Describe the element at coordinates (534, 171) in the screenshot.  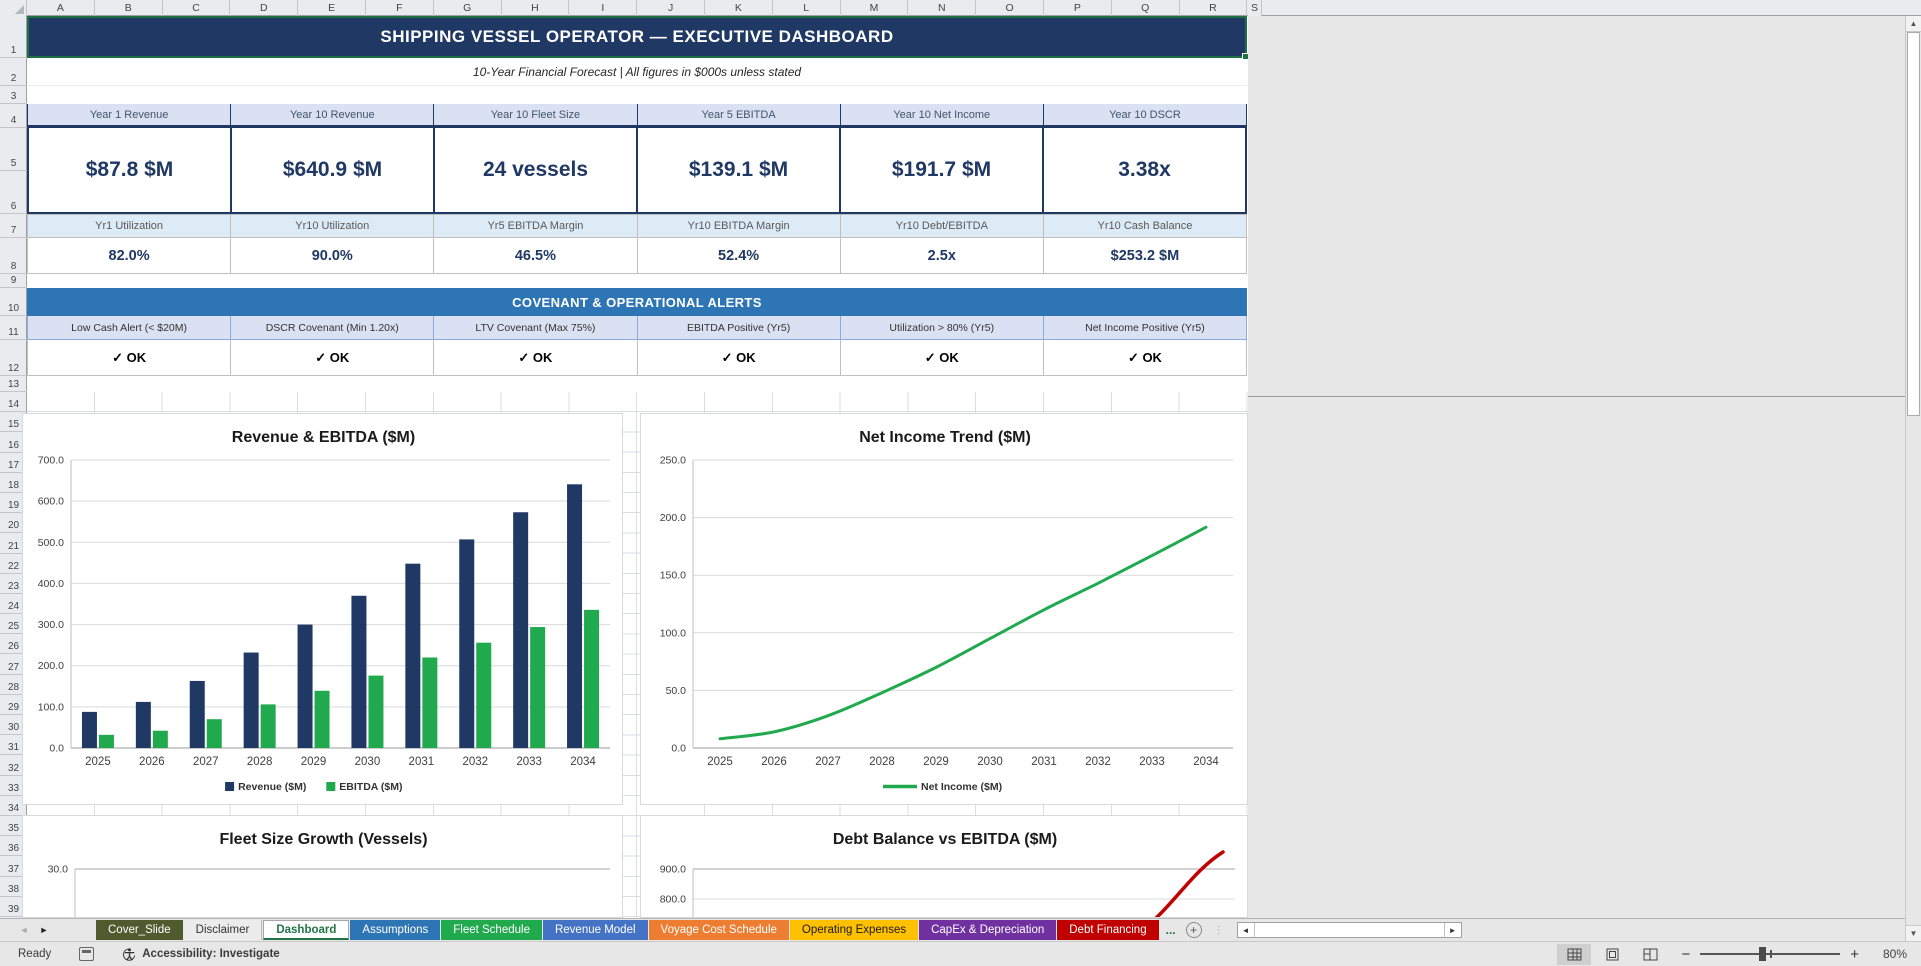
I see `kpi-value-3: 24 vessels` at that location.